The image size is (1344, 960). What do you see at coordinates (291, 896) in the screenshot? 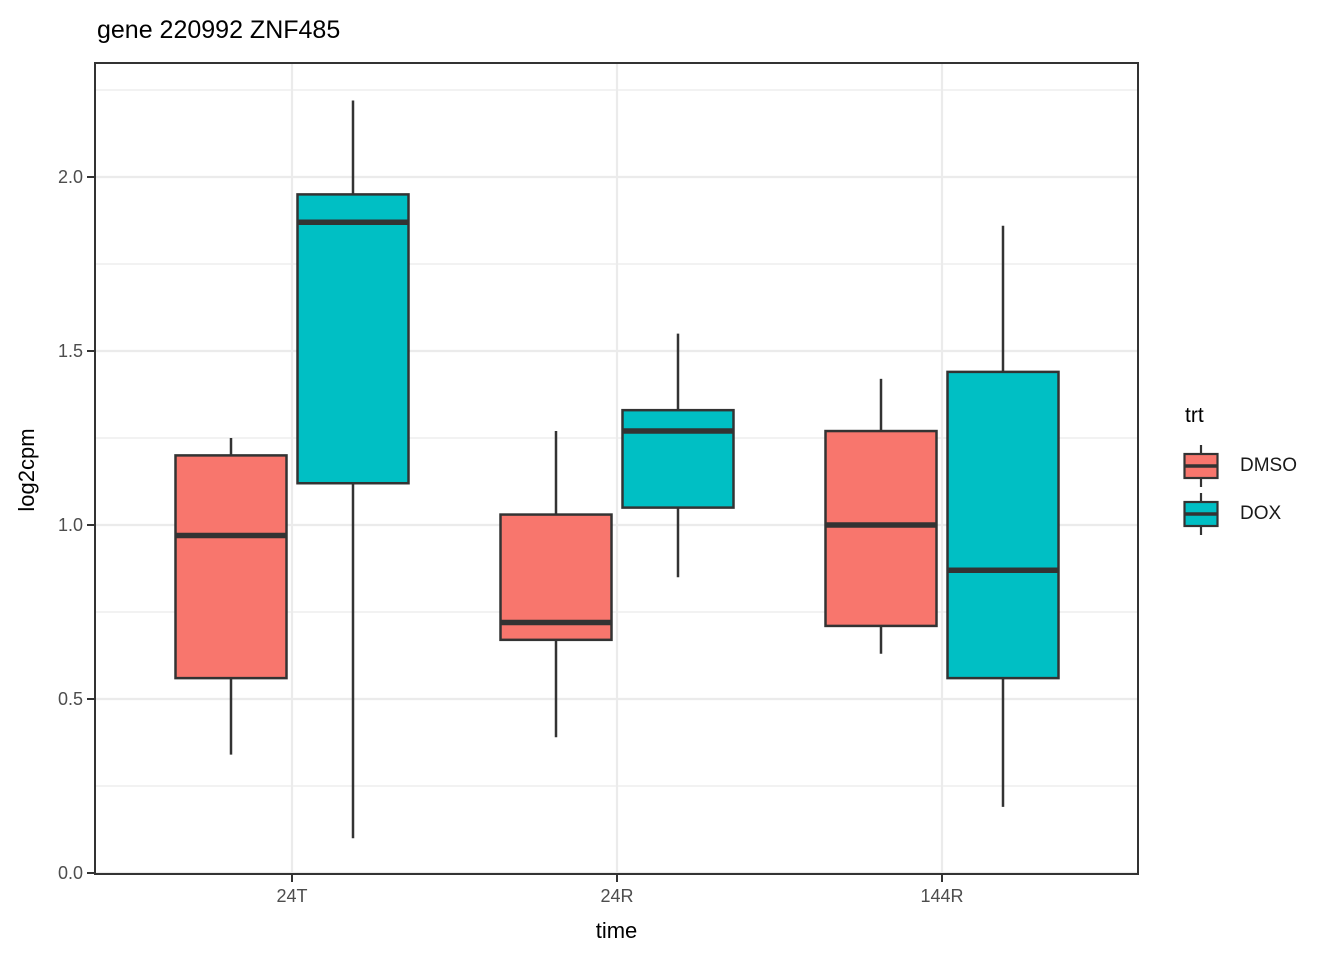
I see `x-axis-tick-label: 24T` at bounding box center [291, 896].